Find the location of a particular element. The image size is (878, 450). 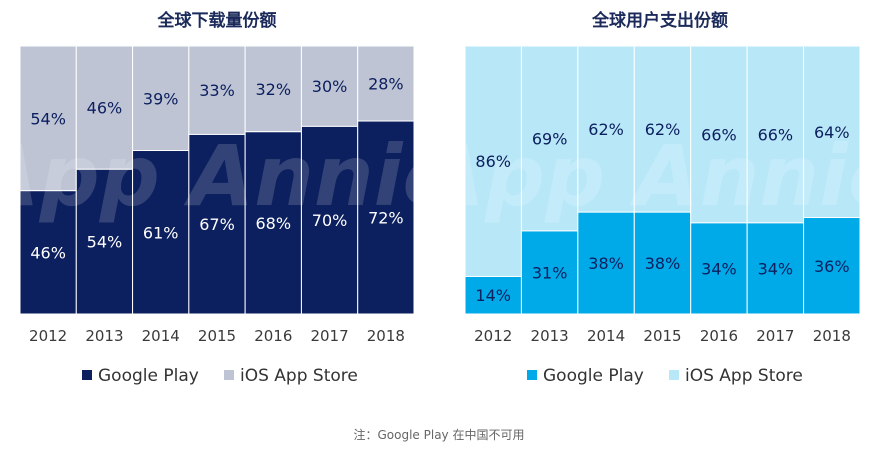

tick-label-spend-2015: 2015 is located at coordinates (662, 336).